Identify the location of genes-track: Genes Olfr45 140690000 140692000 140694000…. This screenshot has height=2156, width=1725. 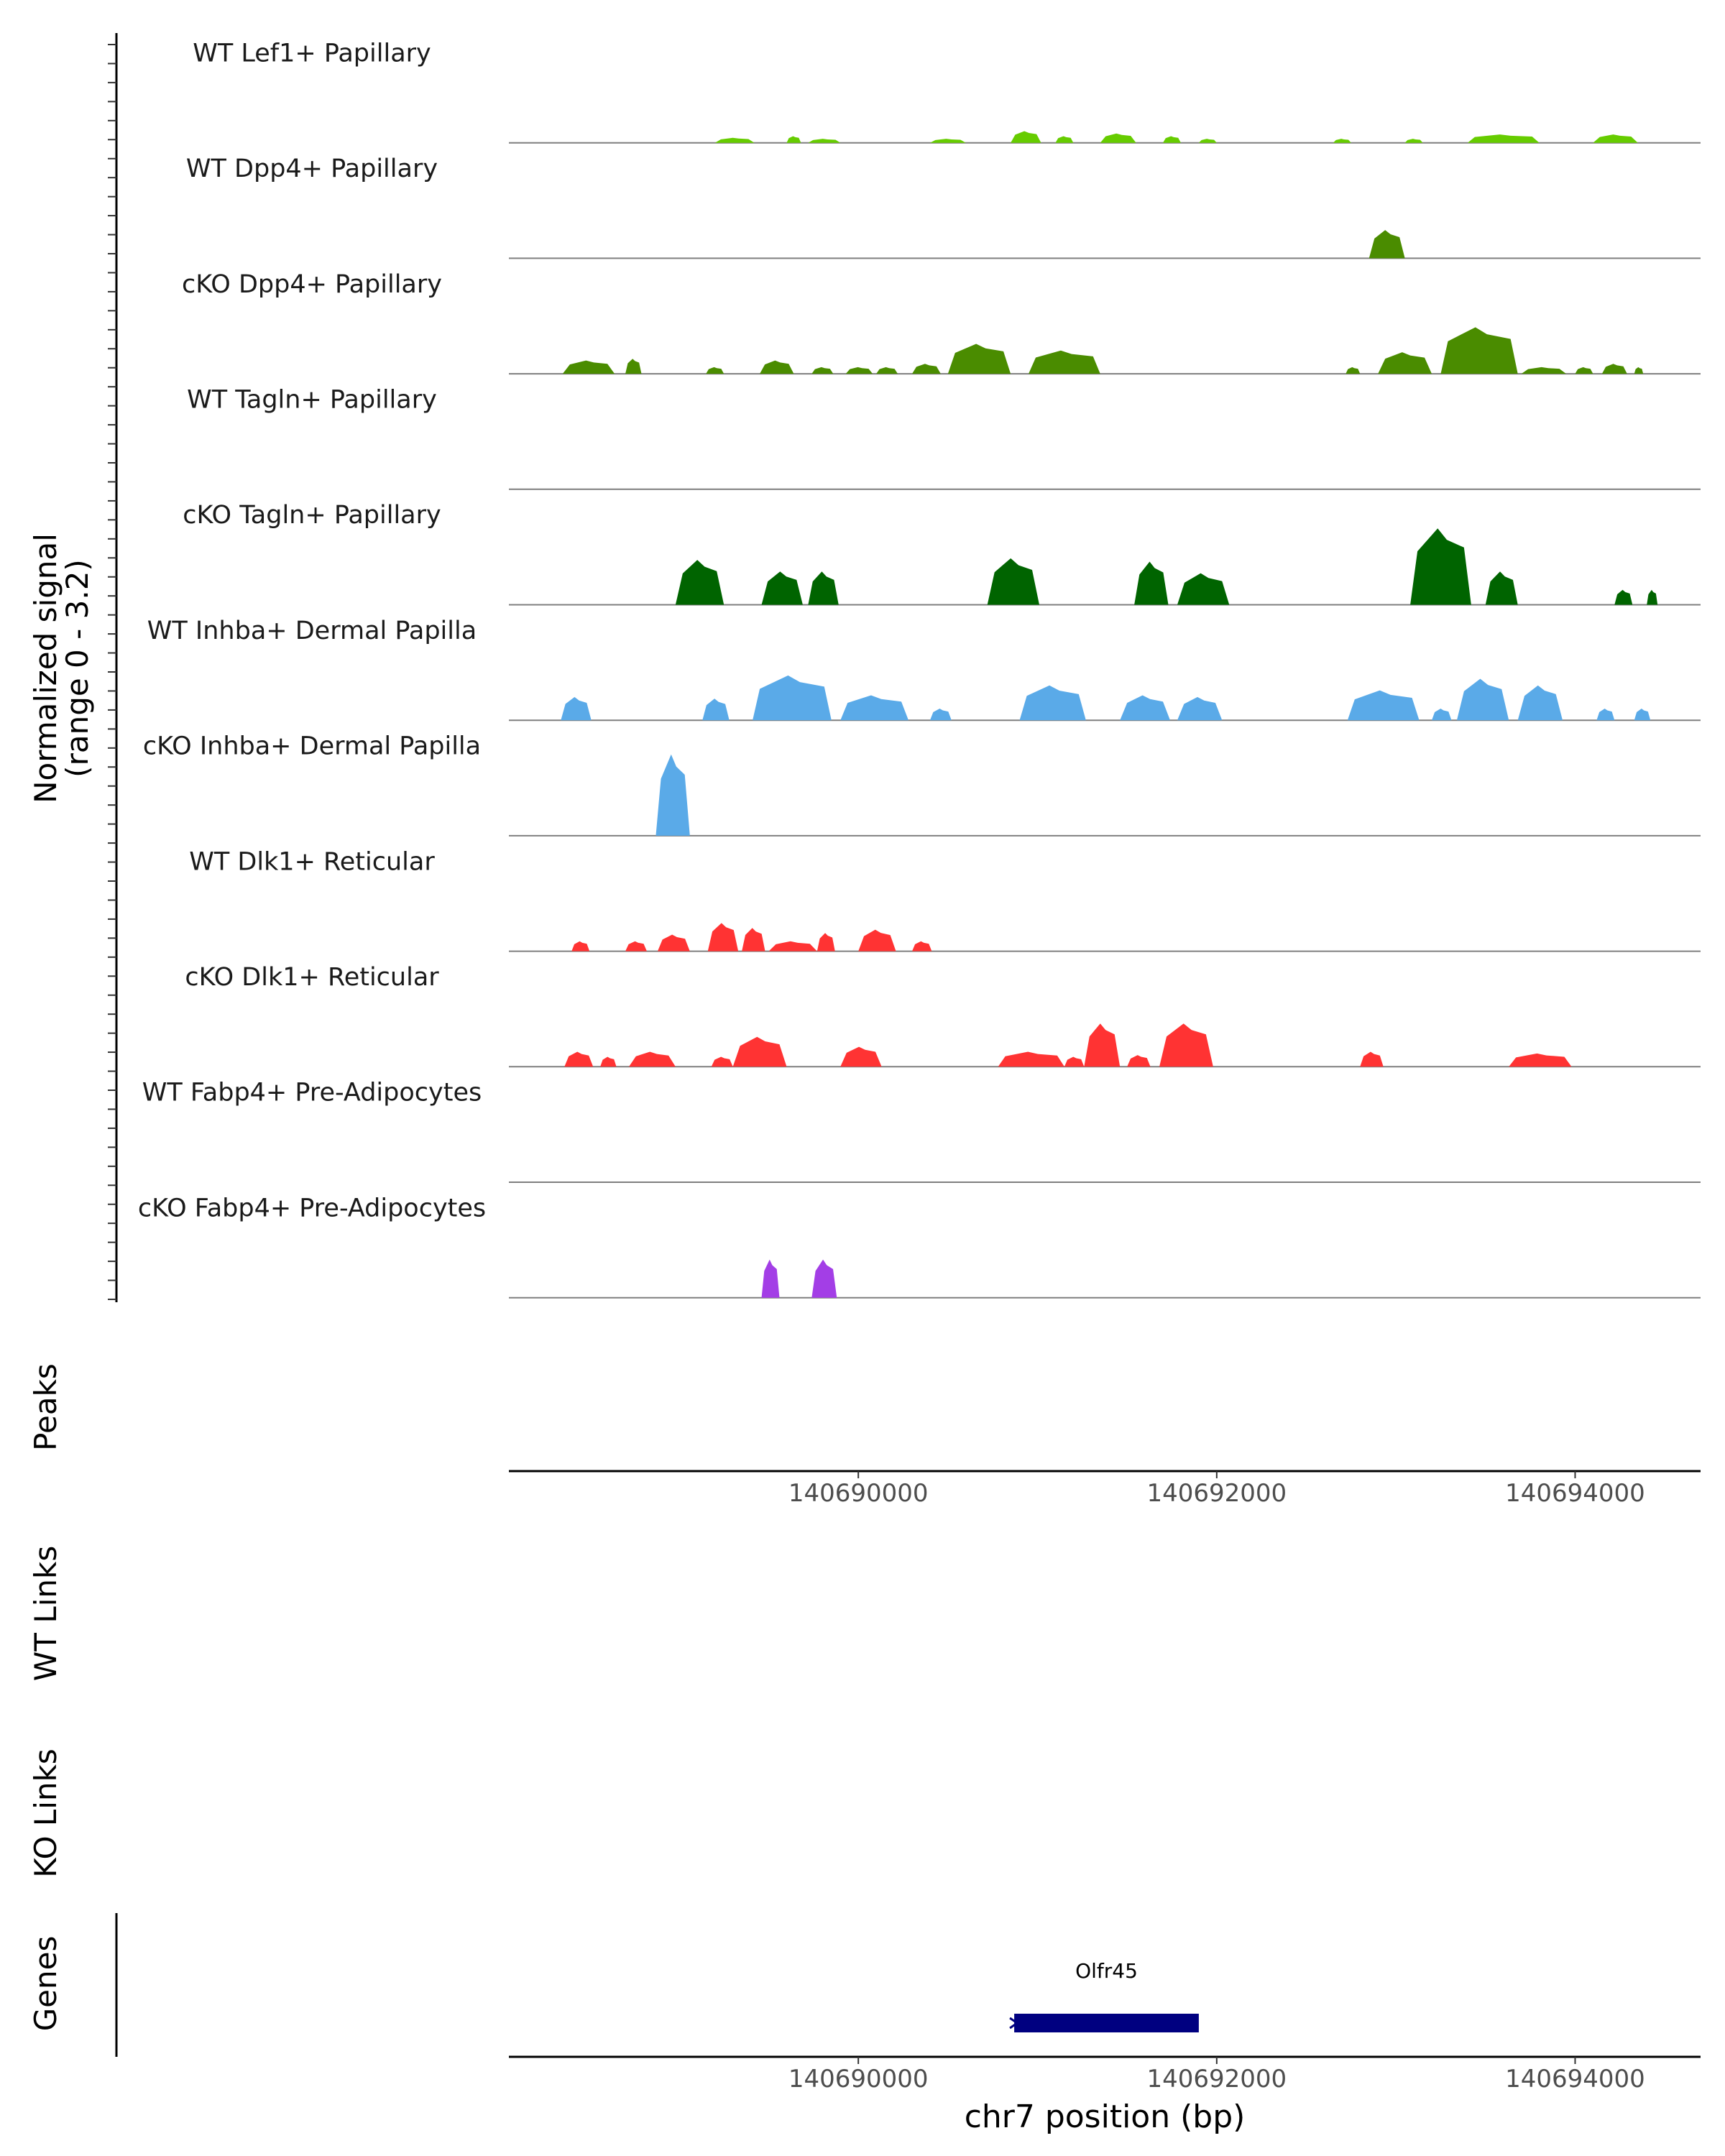
(864, 2024).